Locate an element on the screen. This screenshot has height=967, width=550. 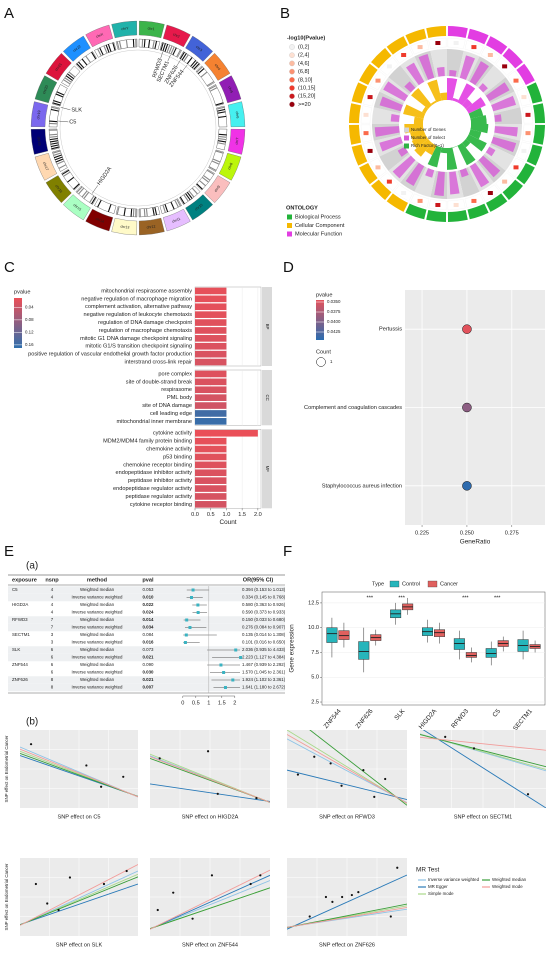
gene-wedge is located at coordinates (455, 63).